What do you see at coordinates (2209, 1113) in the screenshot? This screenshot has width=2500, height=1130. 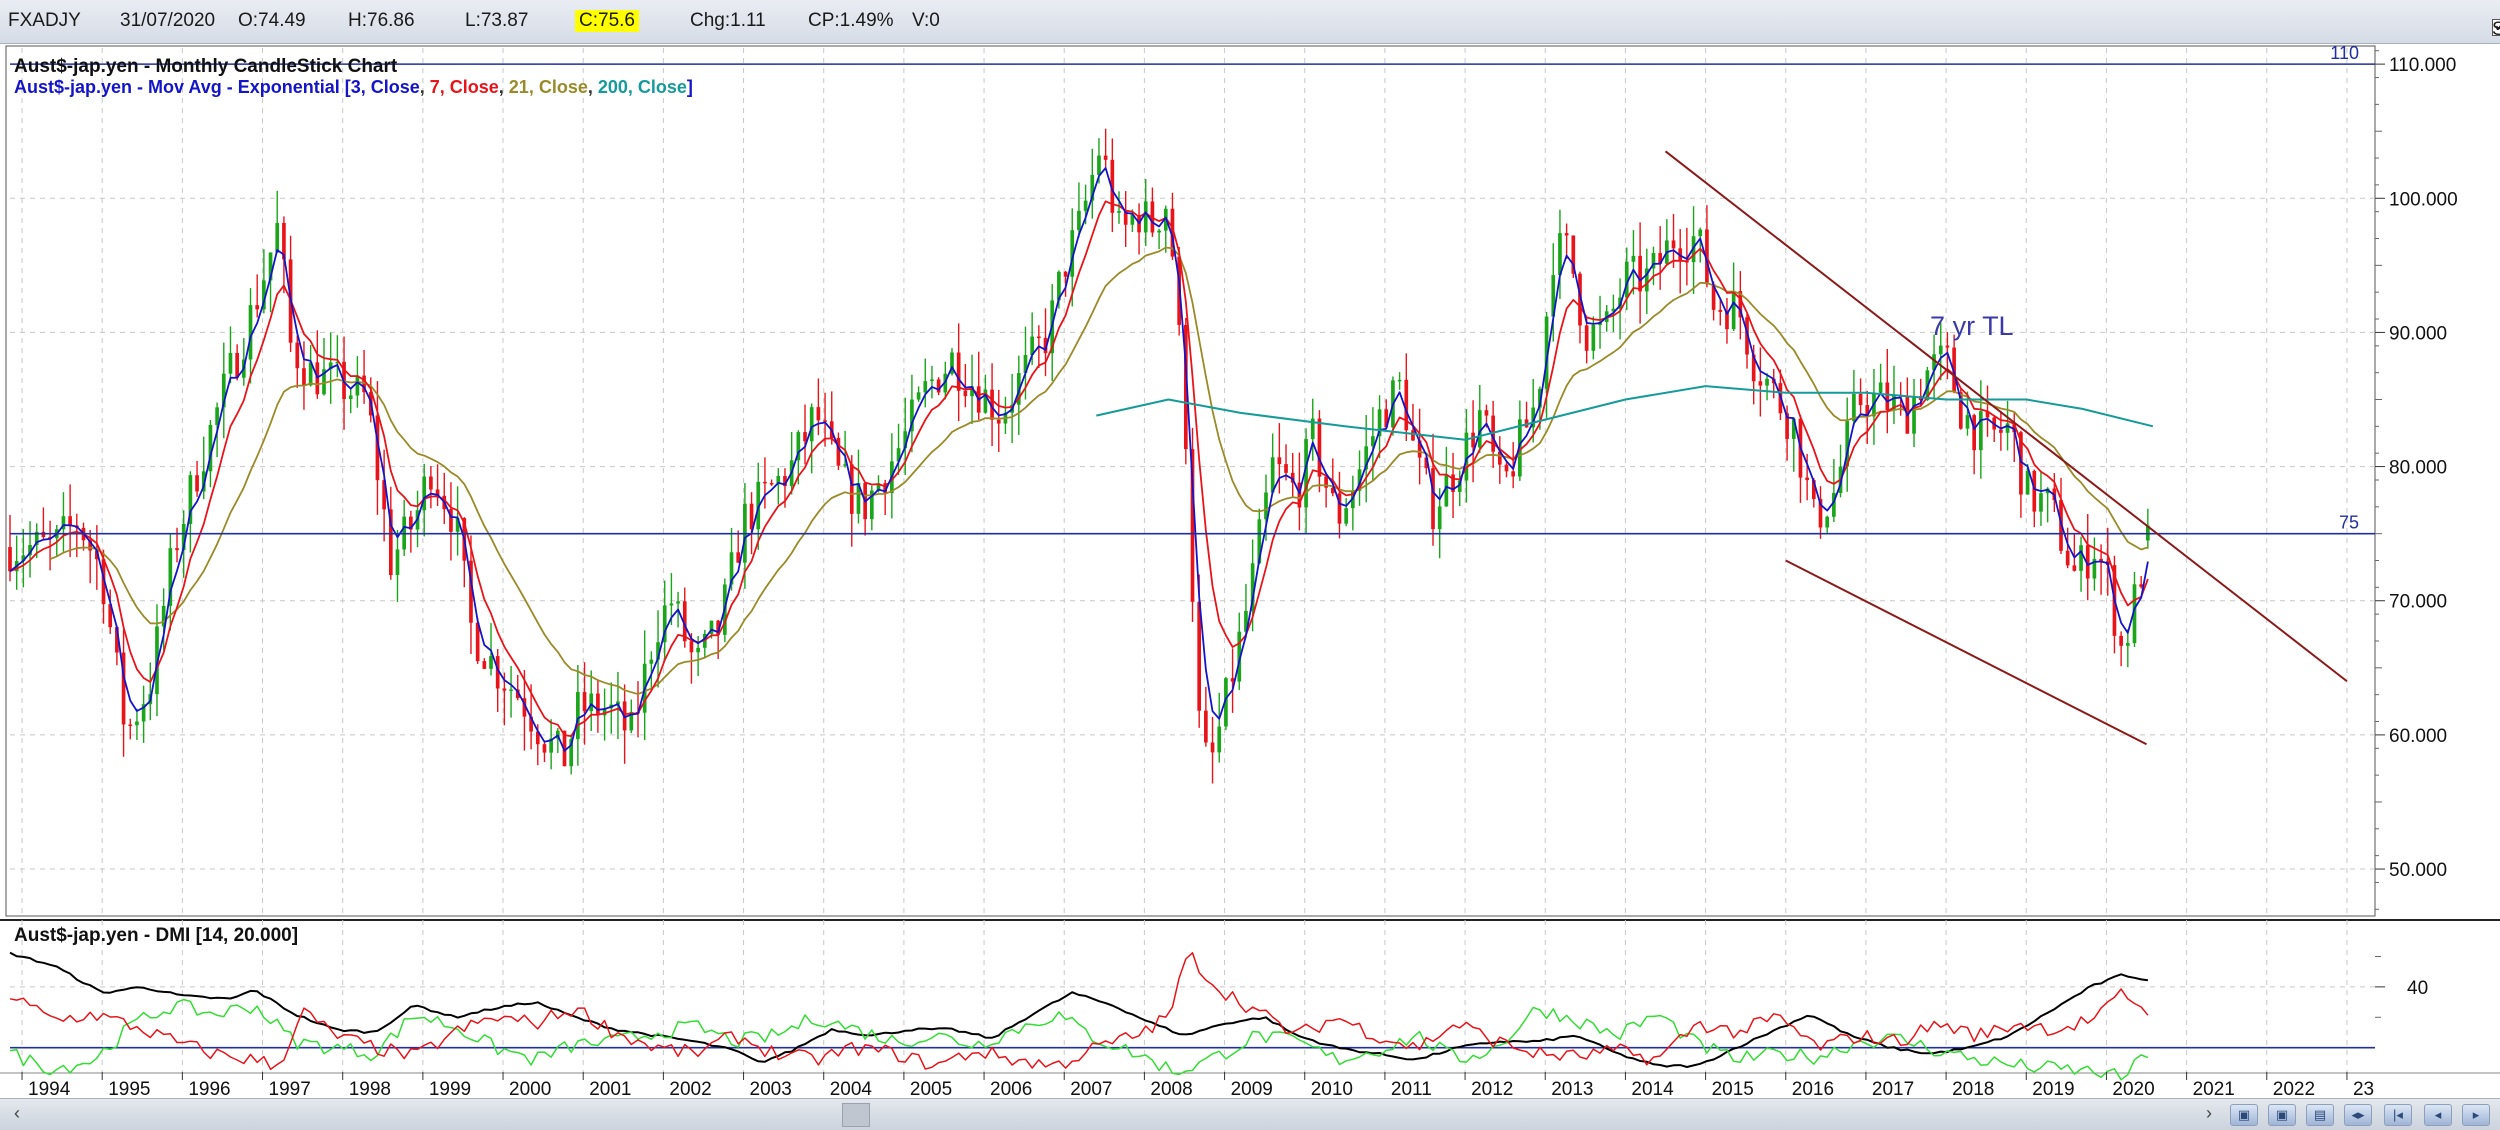 I see `scroll-right-icon: ›` at bounding box center [2209, 1113].